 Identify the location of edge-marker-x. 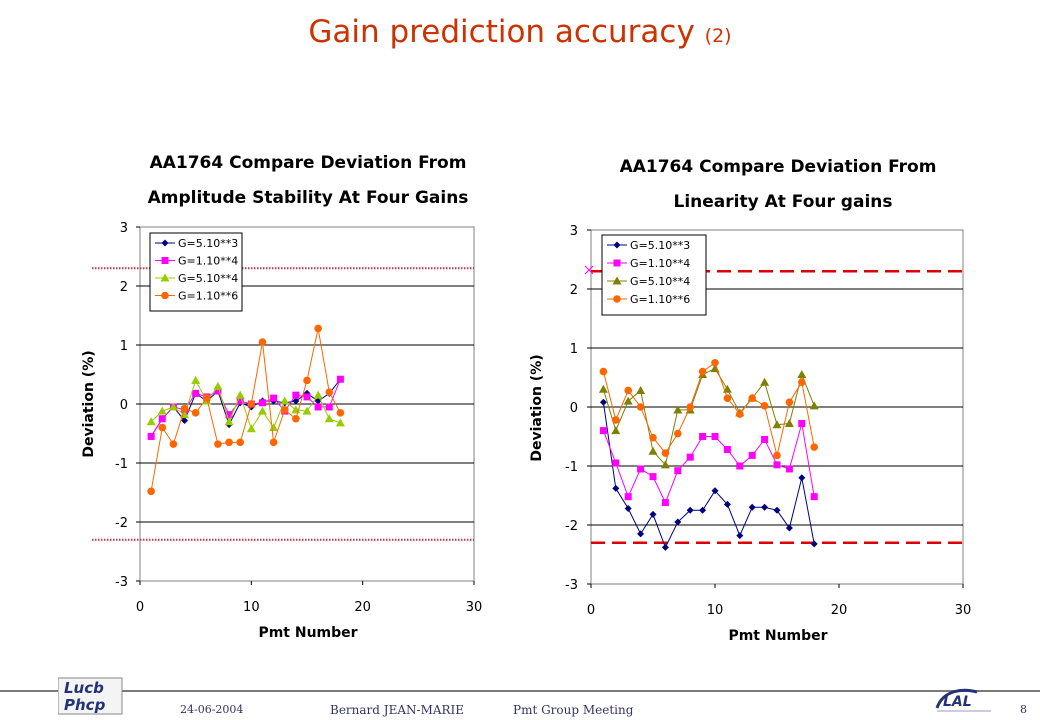
(589, 270).